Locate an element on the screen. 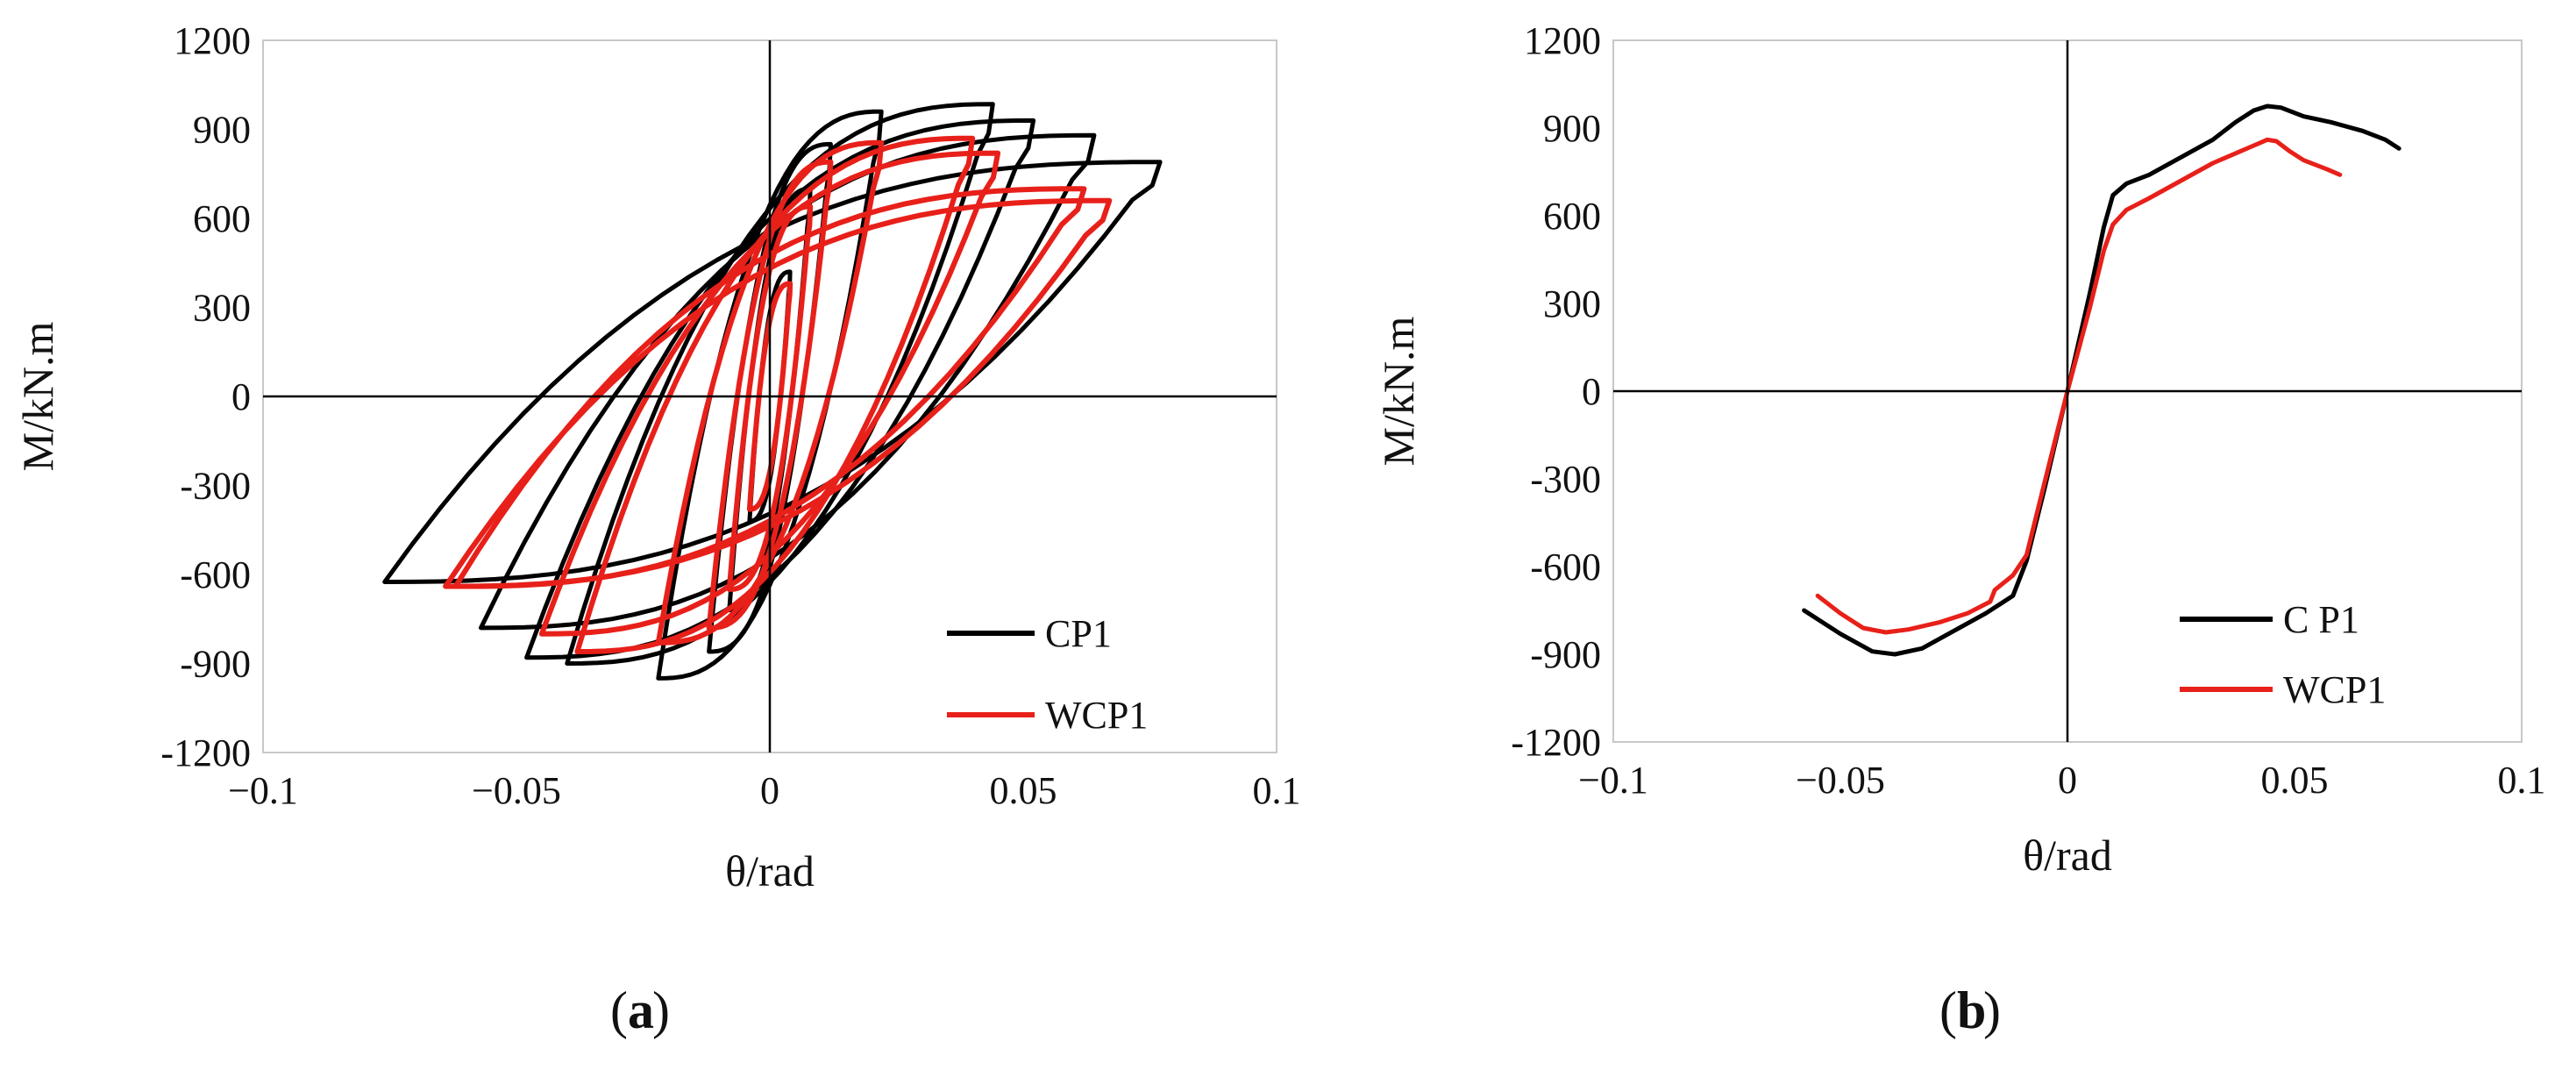 The image size is (2576, 1070). chart-a-y-tick-label: 0 is located at coordinates (241, 396).